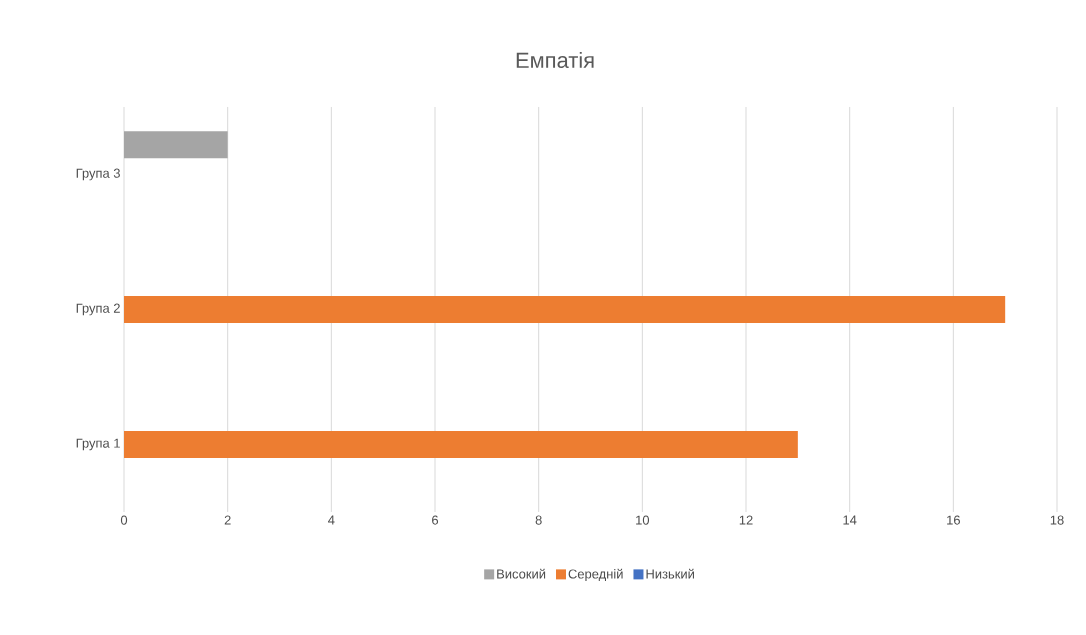  What do you see at coordinates (850, 520) in the screenshot?
I see `x-tick-label: 14` at bounding box center [850, 520].